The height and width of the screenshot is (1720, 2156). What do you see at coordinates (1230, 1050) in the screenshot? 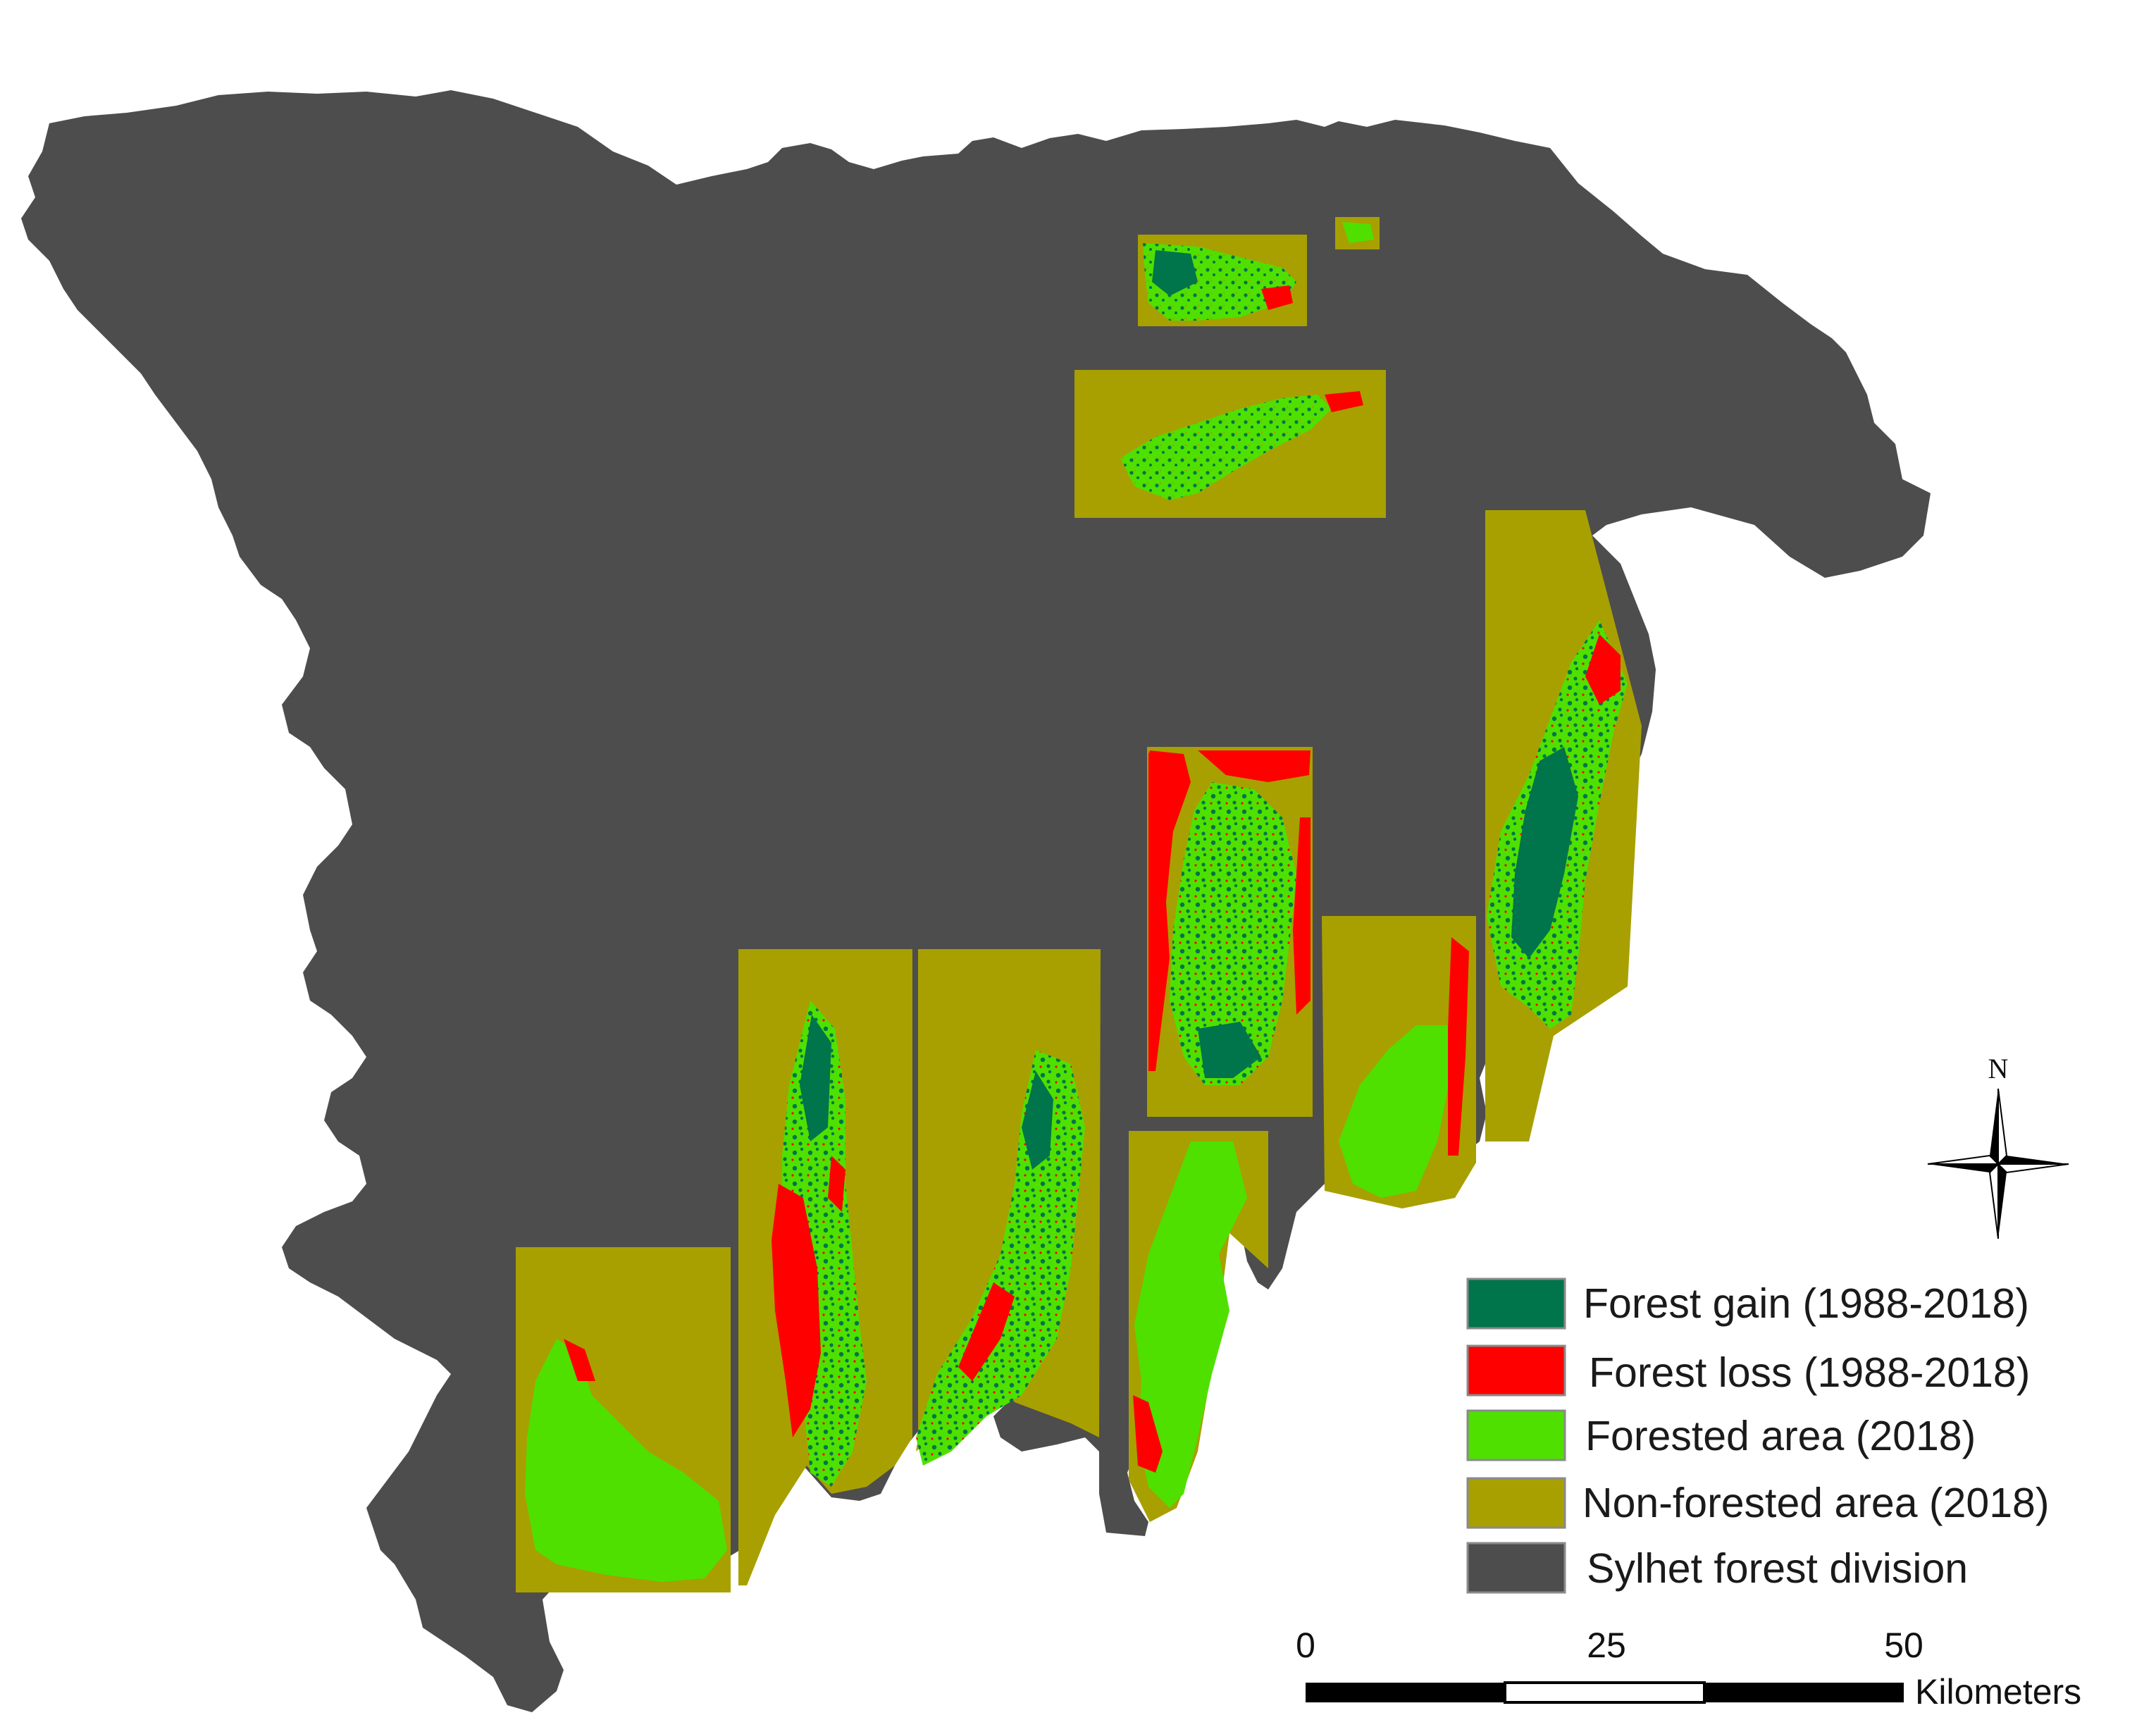
I see `gain-patch-center` at bounding box center [1230, 1050].